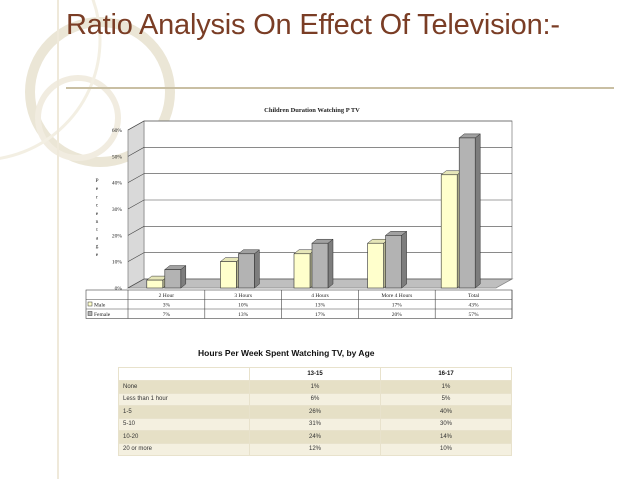 This screenshot has width=638, height=479. I want to click on x-category-label: 3 Hours, so click(243, 296).